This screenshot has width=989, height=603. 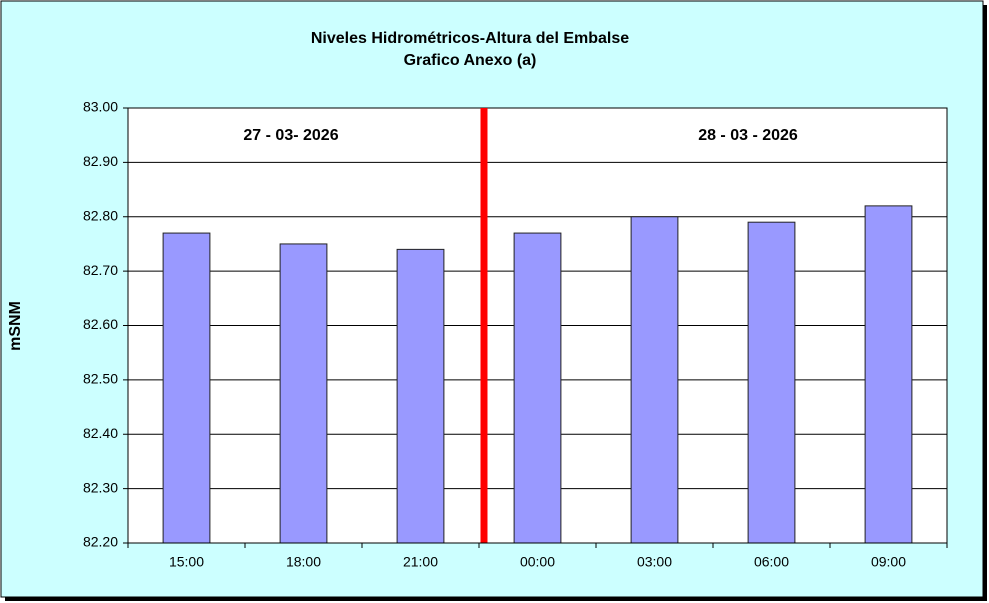 I want to click on x-tick-label: 09:00, so click(x=888, y=562).